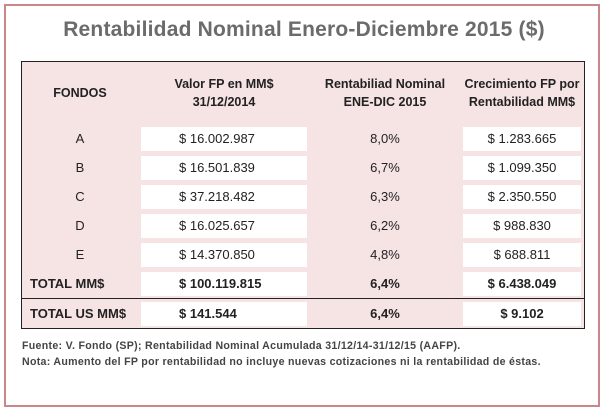  I want to click on header-valor: Valor FP en MM$ 31/12/2014, so click(224, 93).